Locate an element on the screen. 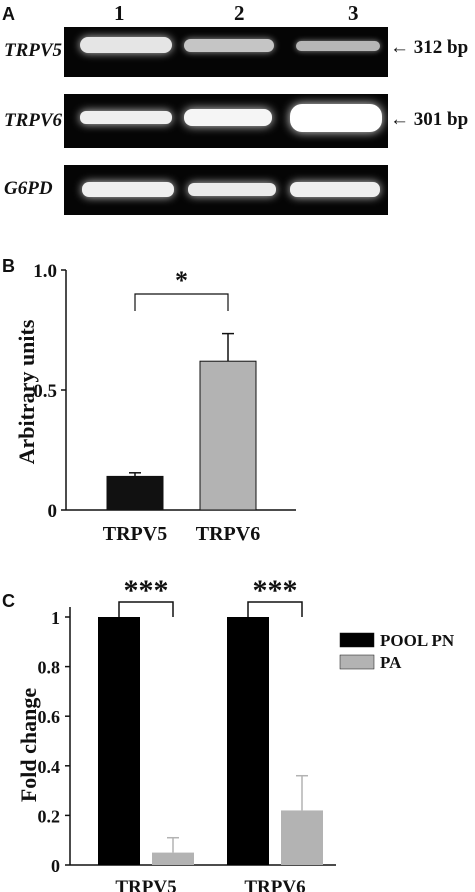 The height and width of the screenshot is (892, 475). chart-c-legend-label: PA is located at coordinates (391, 662).